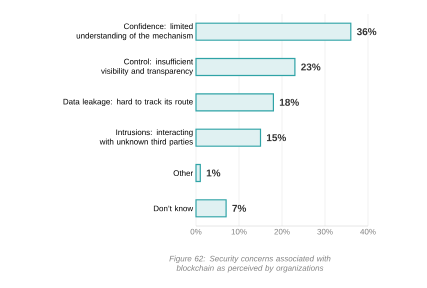 This screenshot has width=427, height=288. Describe the element at coordinates (276, 138) in the screenshot. I see `data-label: 15%` at that location.